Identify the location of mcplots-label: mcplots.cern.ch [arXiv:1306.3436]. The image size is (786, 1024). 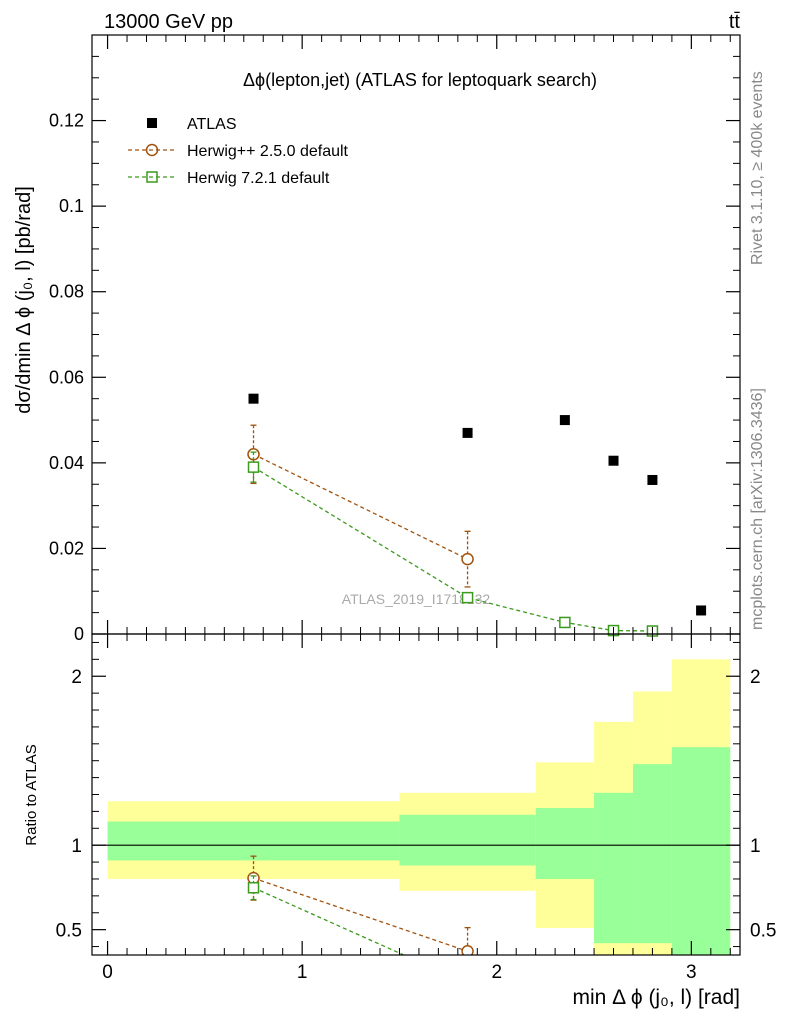
(757, 509).